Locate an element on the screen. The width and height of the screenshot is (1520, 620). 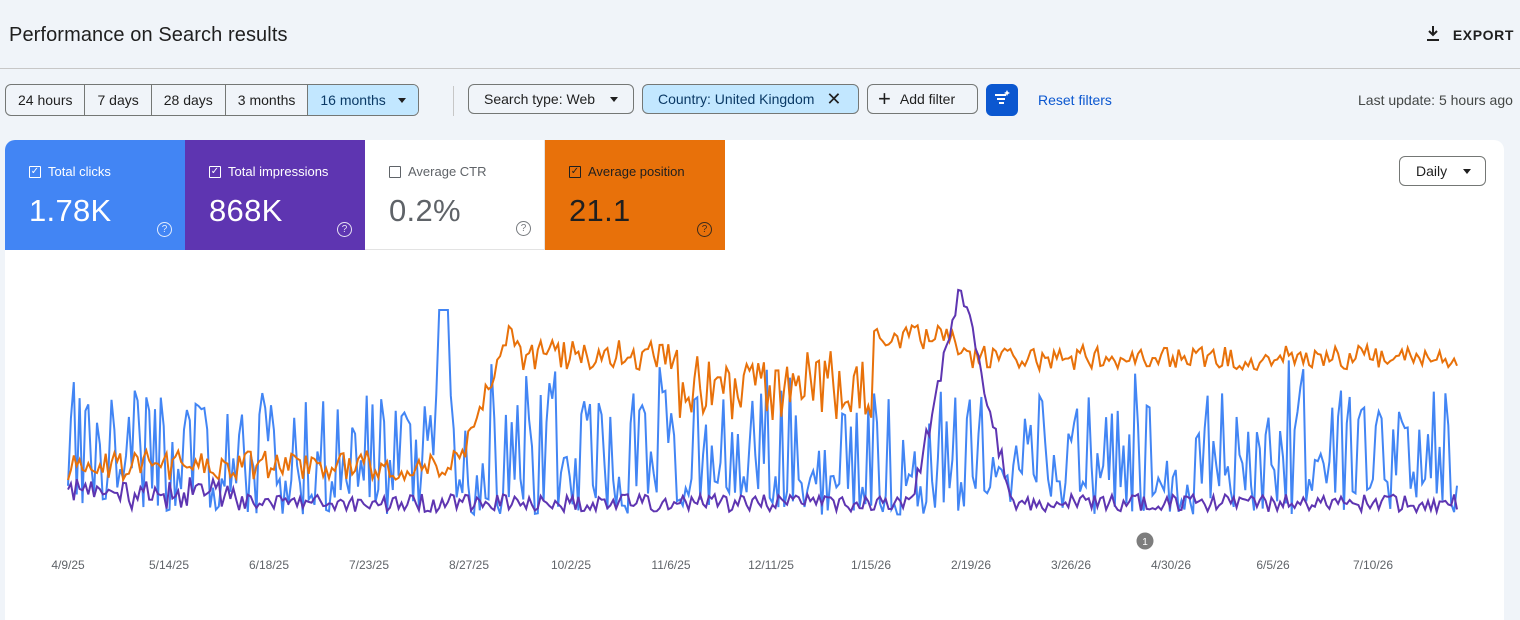
x-tick-label: 1/15/26 is located at coordinates (871, 565).